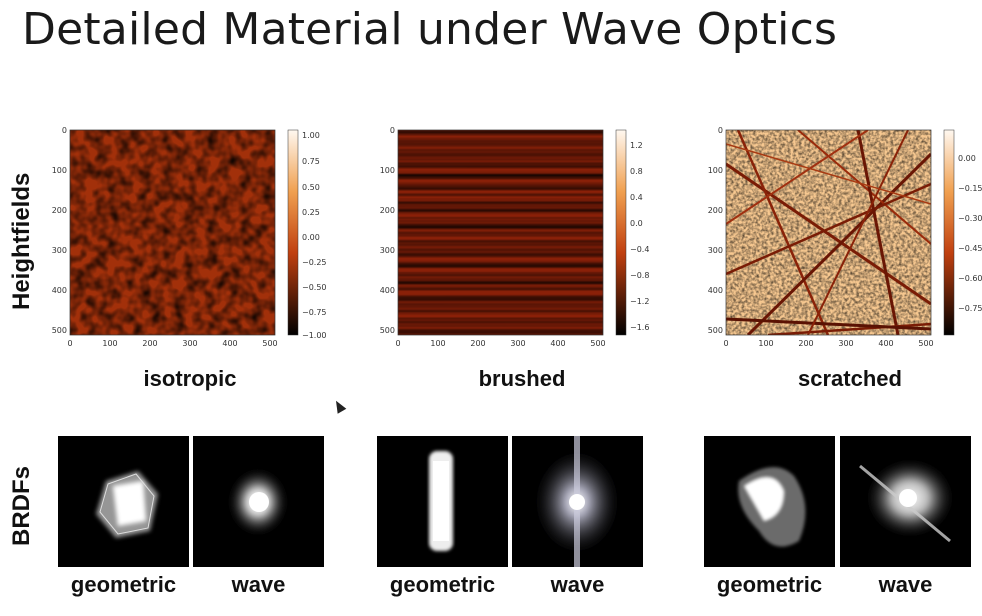  What do you see at coordinates (21, 241) in the screenshot?
I see `row-label-heightfields: Heightfields` at bounding box center [21, 241].